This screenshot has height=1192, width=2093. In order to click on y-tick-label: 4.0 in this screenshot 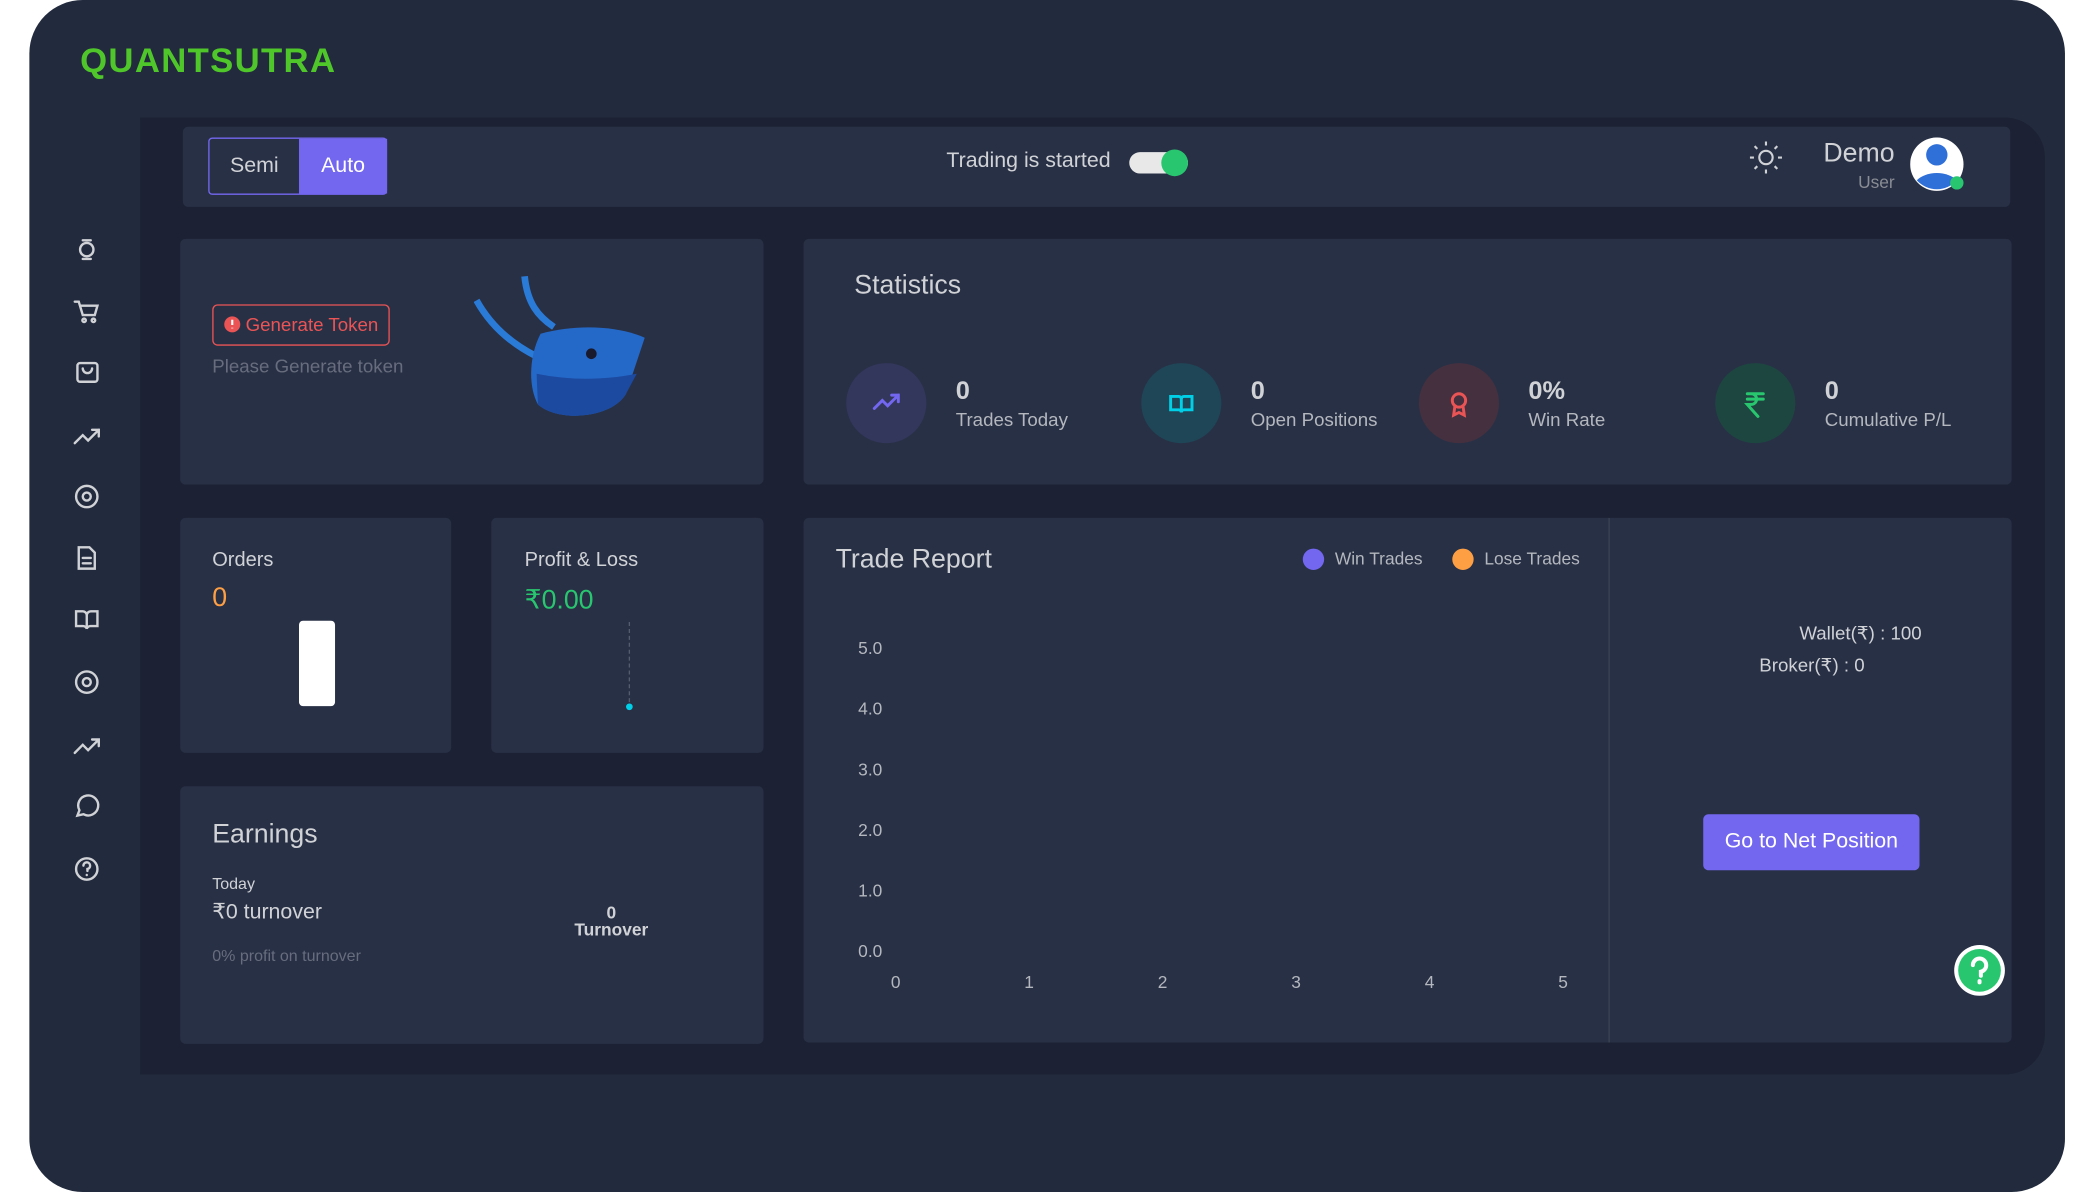, I will do `click(870, 709)`.